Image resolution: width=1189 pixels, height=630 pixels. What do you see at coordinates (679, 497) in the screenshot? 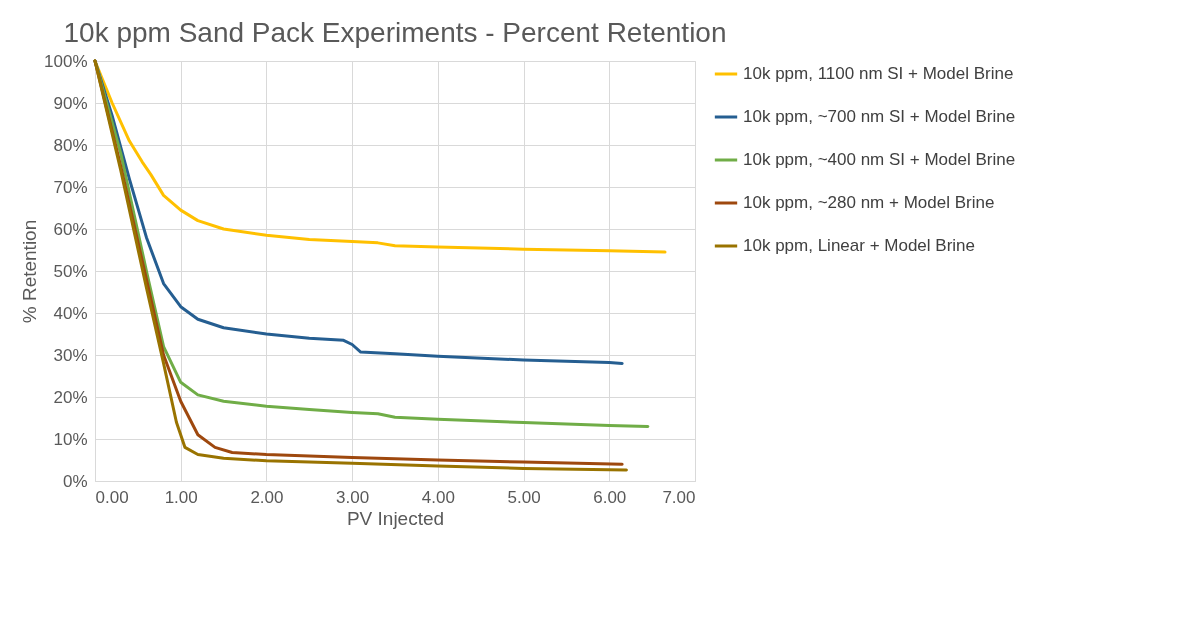
I see `x-tick-label: 7.00` at bounding box center [679, 497].